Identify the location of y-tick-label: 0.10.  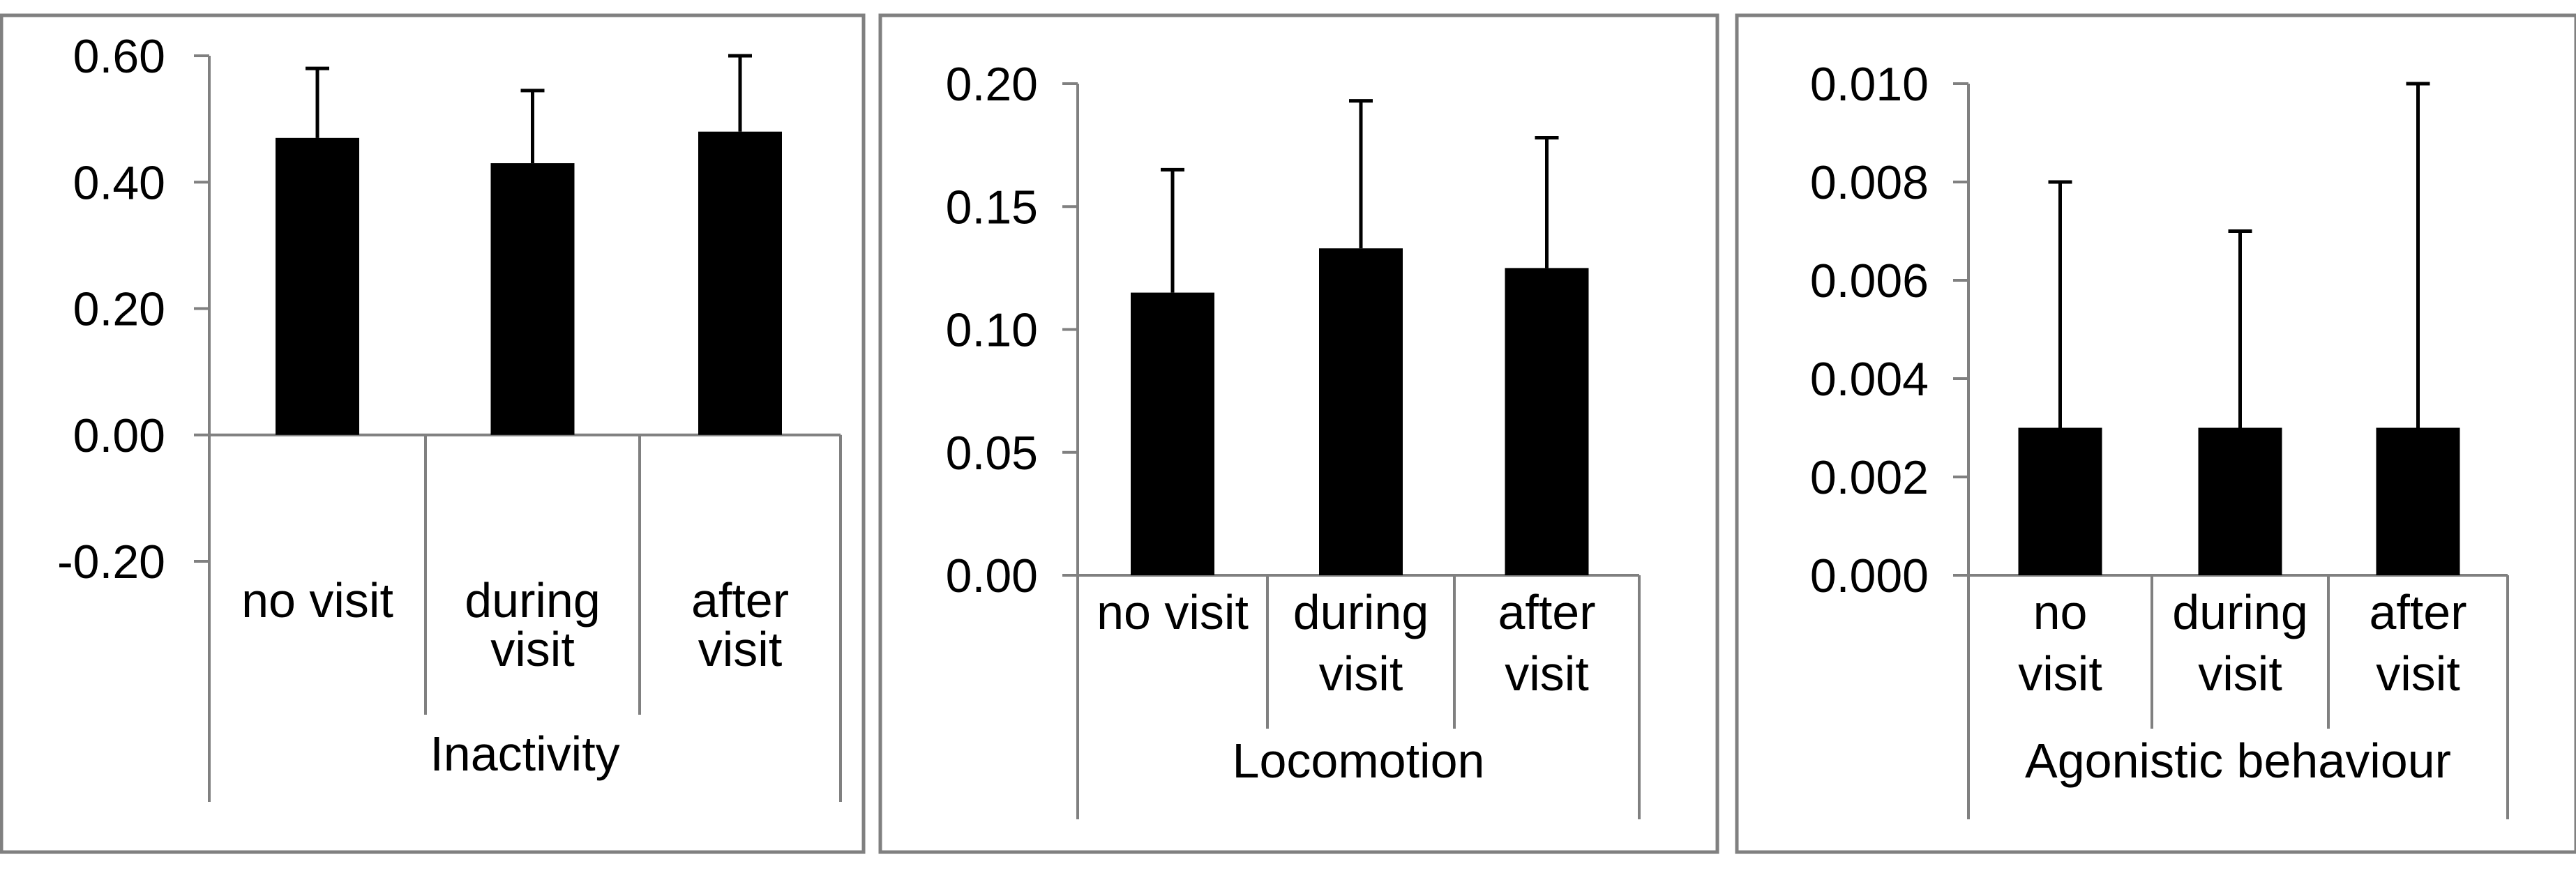
(992, 330).